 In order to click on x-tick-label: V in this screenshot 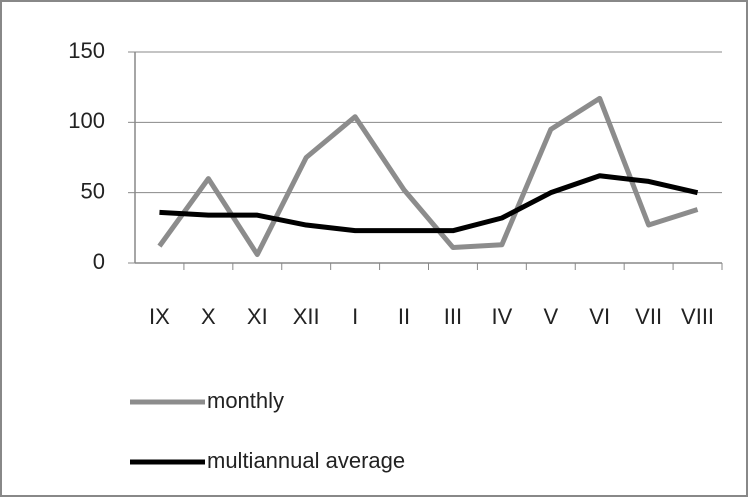, I will do `click(550, 316)`.